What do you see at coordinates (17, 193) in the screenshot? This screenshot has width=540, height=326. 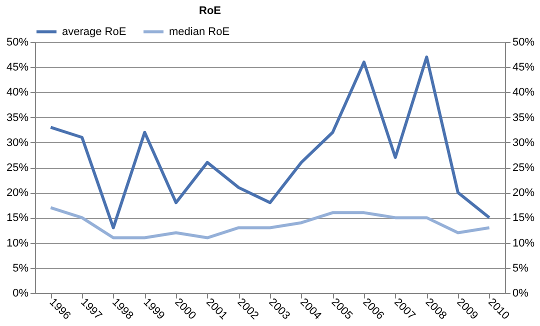 I see `y-tick-label: 20%` at bounding box center [17, 193].